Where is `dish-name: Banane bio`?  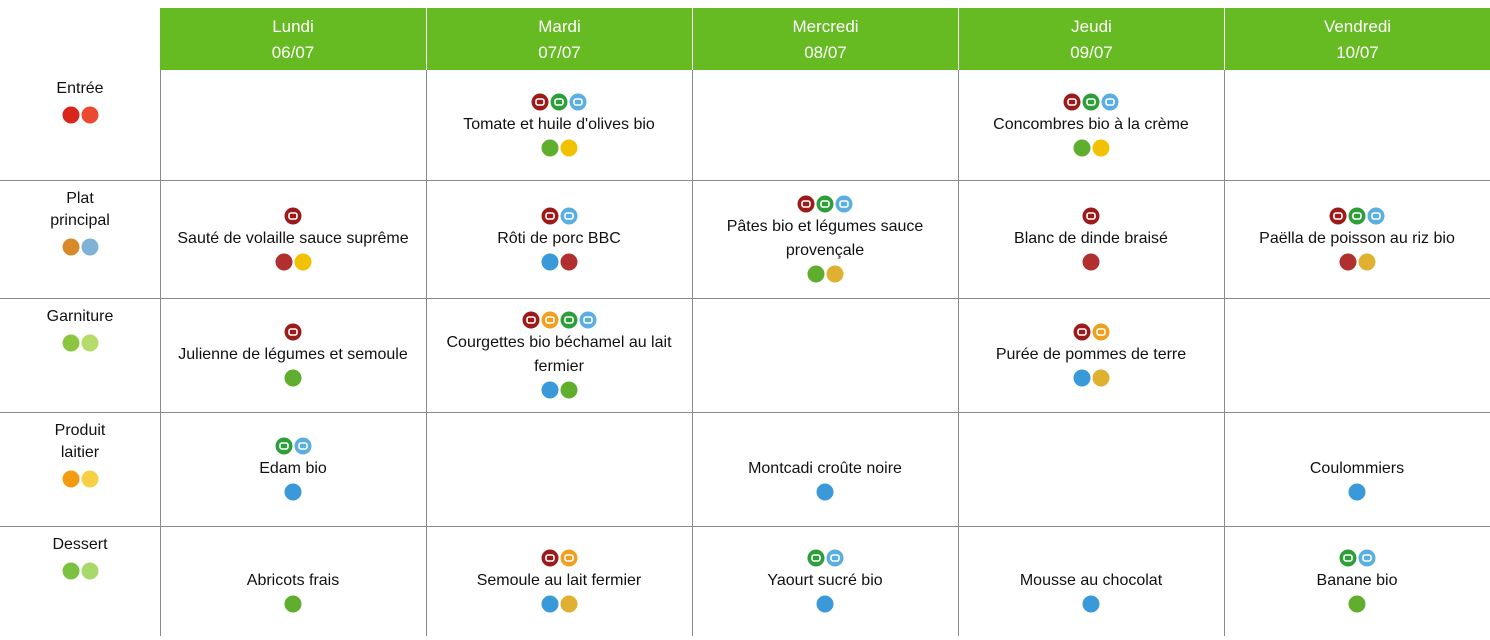 dish-name: Banane bio is located at coordinates (1357, 580).